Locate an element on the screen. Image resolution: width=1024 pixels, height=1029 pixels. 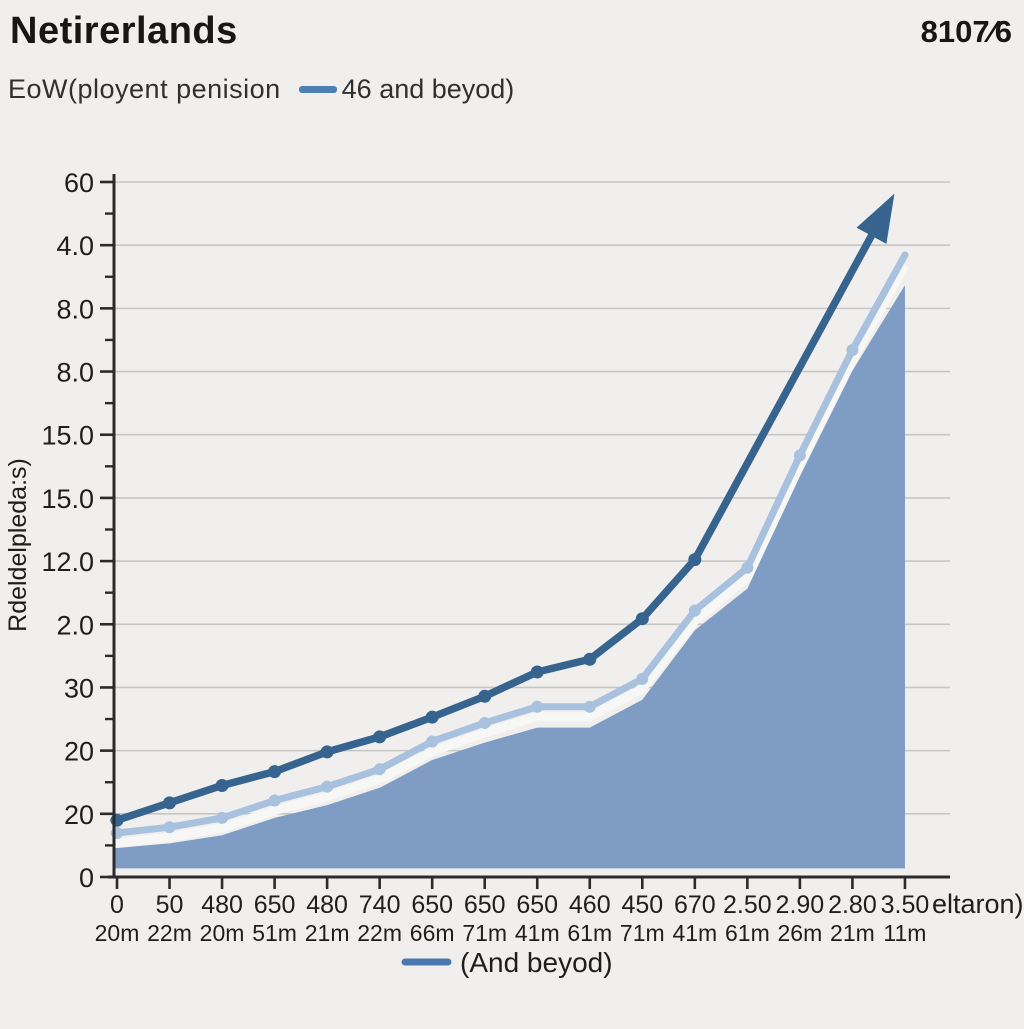
top-legend: EoW(ployent penision 46 and beyod) is located at coordinates (261, 89).